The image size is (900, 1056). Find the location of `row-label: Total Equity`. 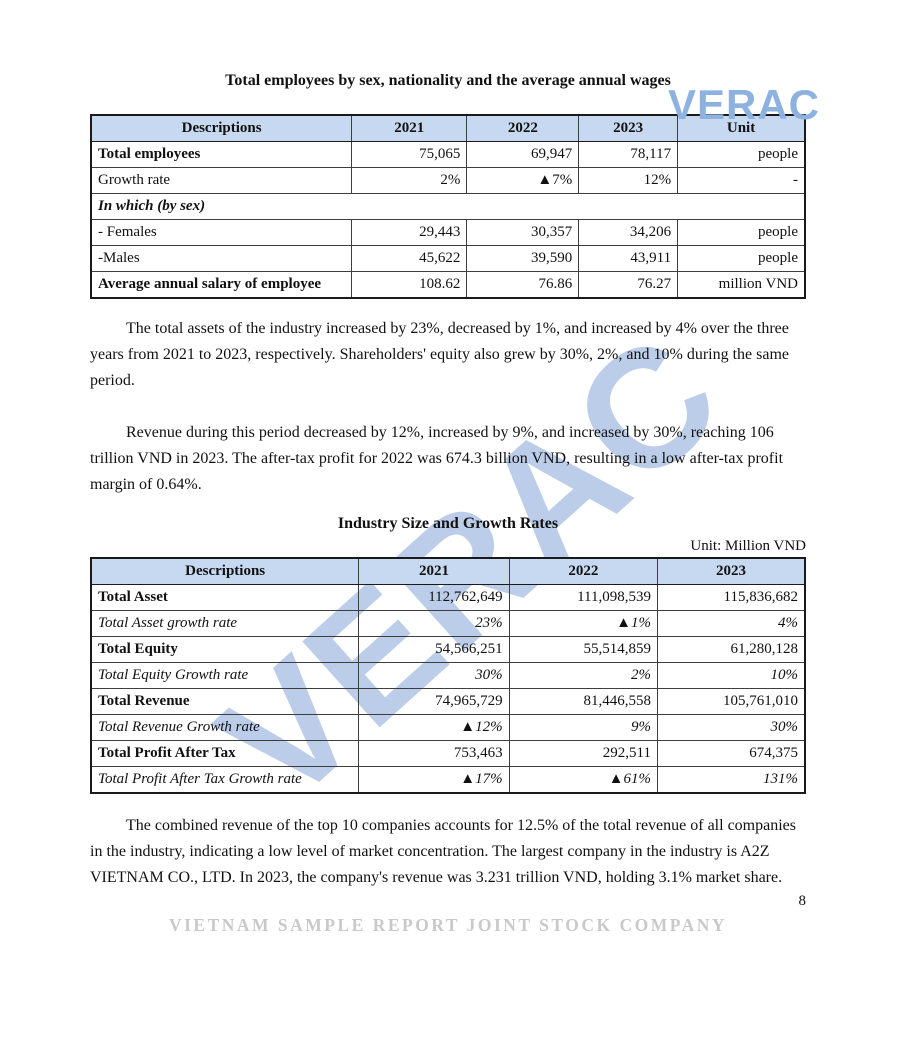

row-label: Total Equity is located at coordinates (225, 649).